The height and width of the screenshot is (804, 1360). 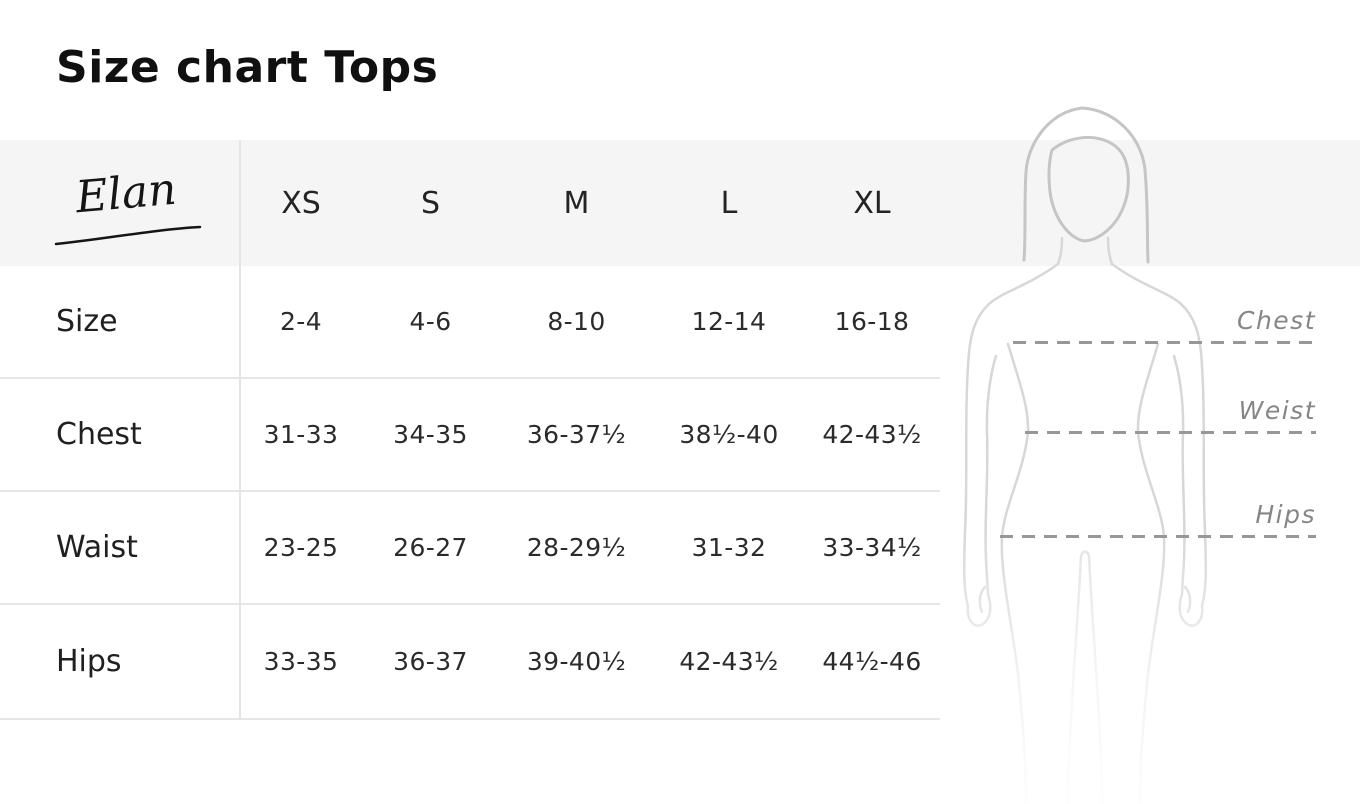 What do you see at coordinates (1086, 185) in the screenshot?
I see `figure-head` at bounding box center [1086, 185].